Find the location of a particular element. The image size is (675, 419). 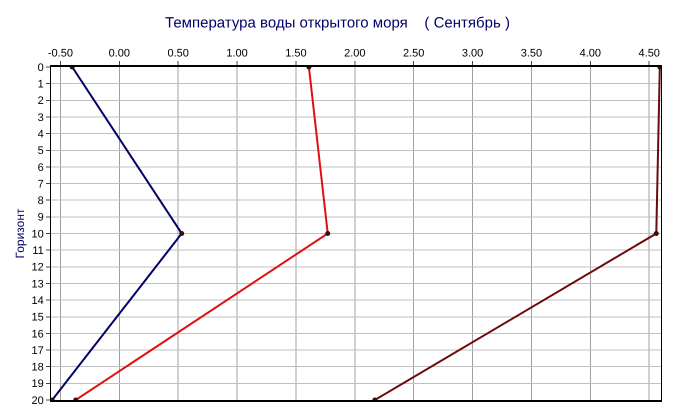

chart-title: Температура воды открытого моря ( Сентябрь ) is located at coordinates (337, 23).